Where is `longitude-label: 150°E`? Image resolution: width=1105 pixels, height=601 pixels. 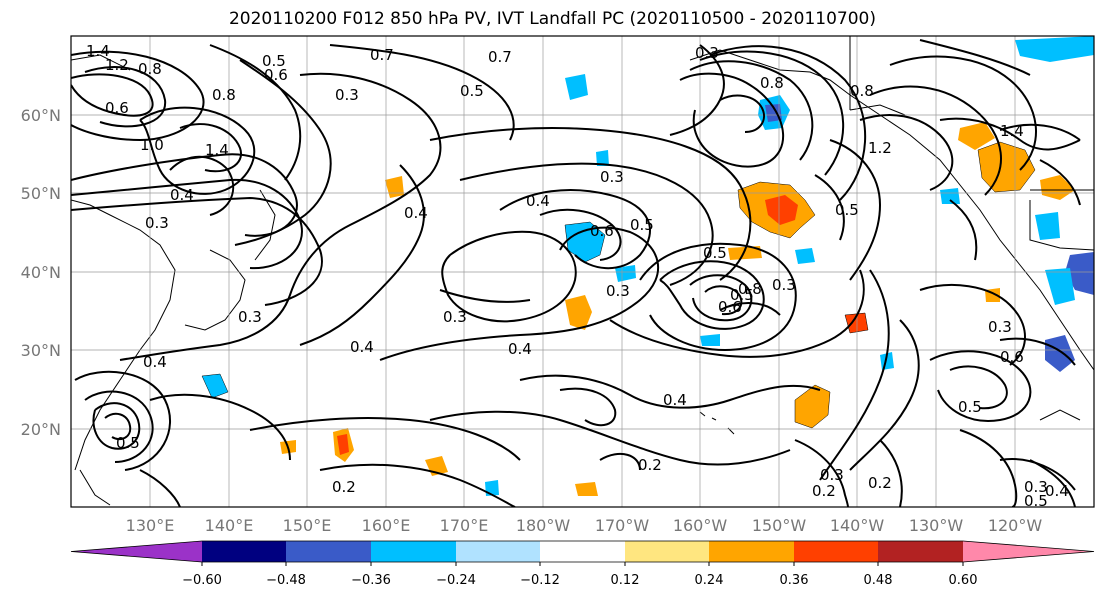
longitude-label: 150°E is located at coordinates (307, 525).